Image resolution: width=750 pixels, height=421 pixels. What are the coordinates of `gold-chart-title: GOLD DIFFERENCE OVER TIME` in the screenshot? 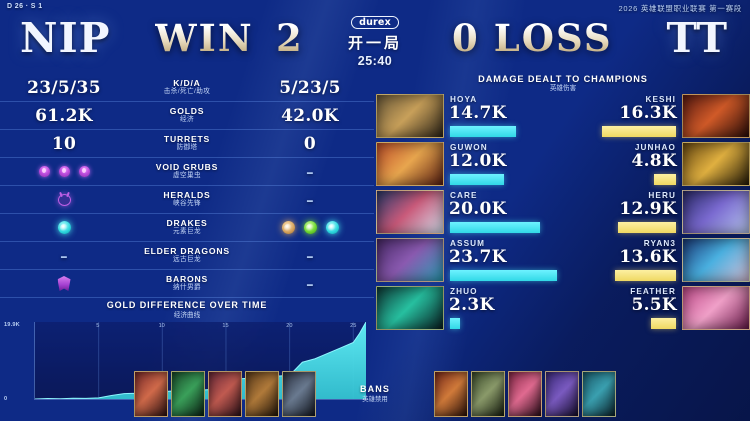 It's located at (187, 305).